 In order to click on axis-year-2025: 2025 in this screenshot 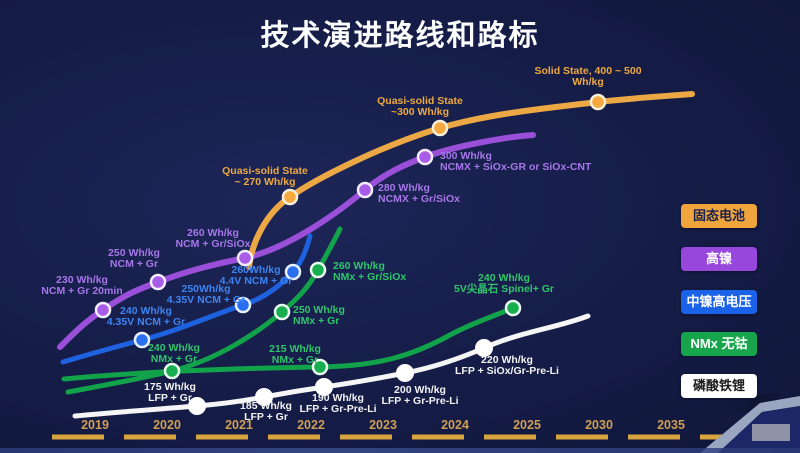, I will do `click(527, 425)`.